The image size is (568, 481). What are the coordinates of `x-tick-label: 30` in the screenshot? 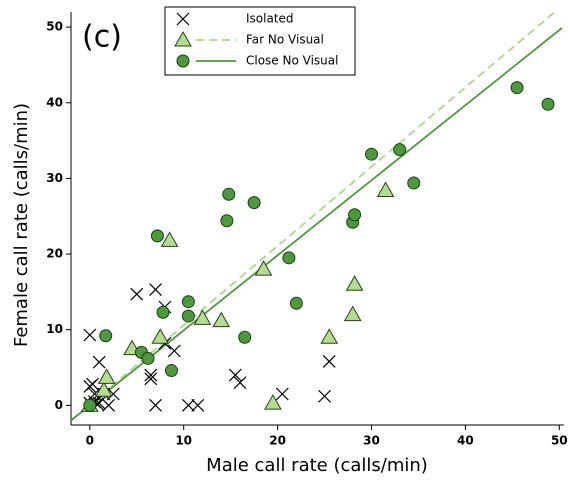 It's located at (371, 441).